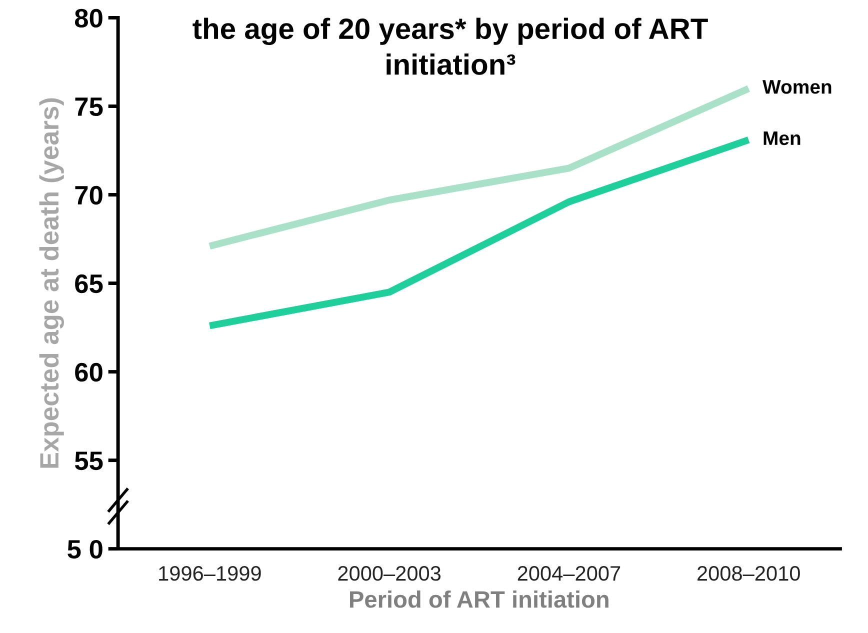 This screenshot has width=868, height=633. Describe the element at coordinates (782, 139) in the screenshot. I see `series-label: Men` at that location.